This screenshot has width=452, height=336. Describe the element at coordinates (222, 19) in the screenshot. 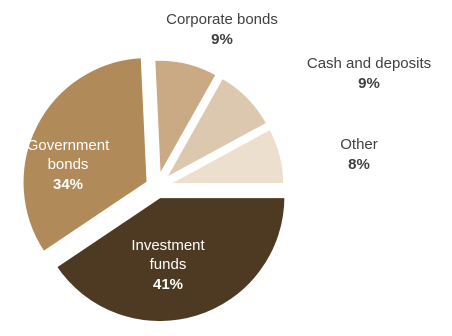

I see `slice-label-2-line-0: Corporate bonds` at that location.